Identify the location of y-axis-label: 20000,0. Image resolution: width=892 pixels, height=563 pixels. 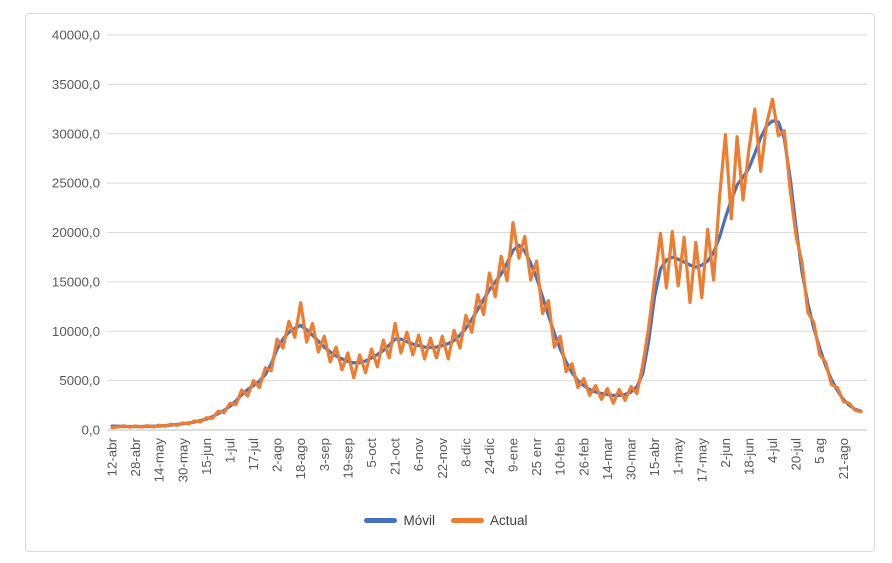
(76, 232).